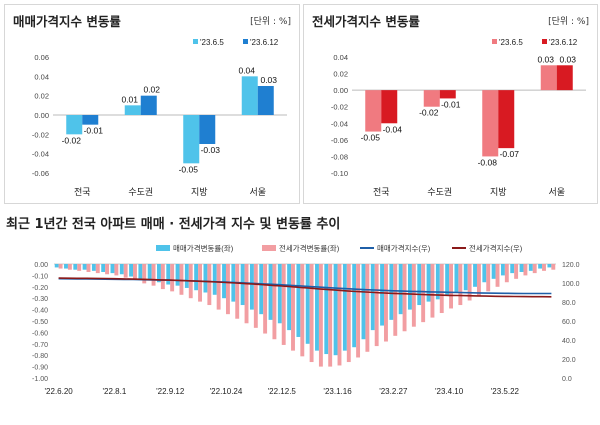  I want to click on trend-legend-swatch, so click(269, 248).